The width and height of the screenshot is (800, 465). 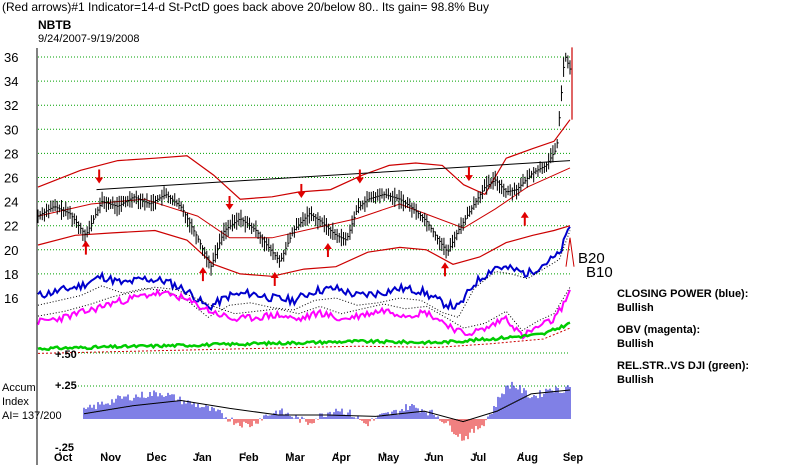 I want to click on month-label: Dec, so click(x=157, y=458).